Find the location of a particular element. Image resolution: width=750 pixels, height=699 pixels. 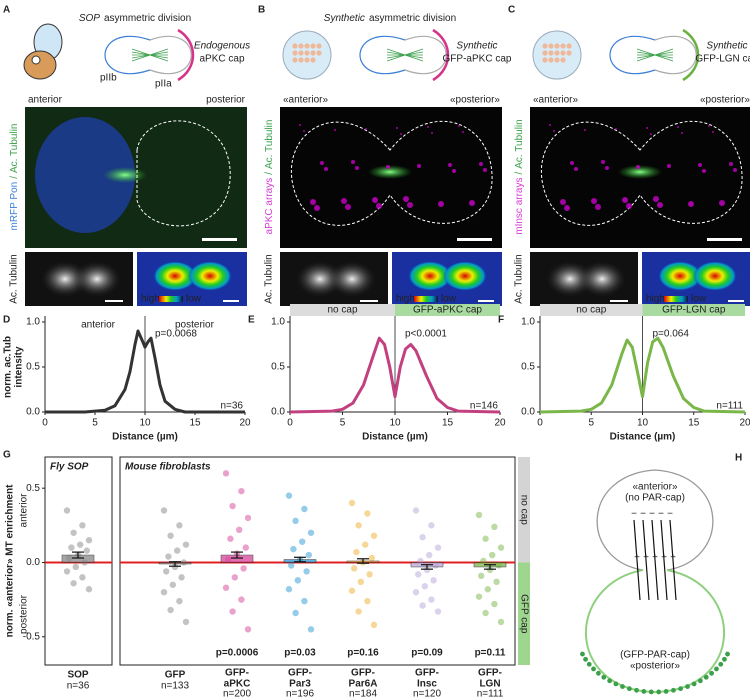

panel-letter: B is located at coordinates (261, 10).